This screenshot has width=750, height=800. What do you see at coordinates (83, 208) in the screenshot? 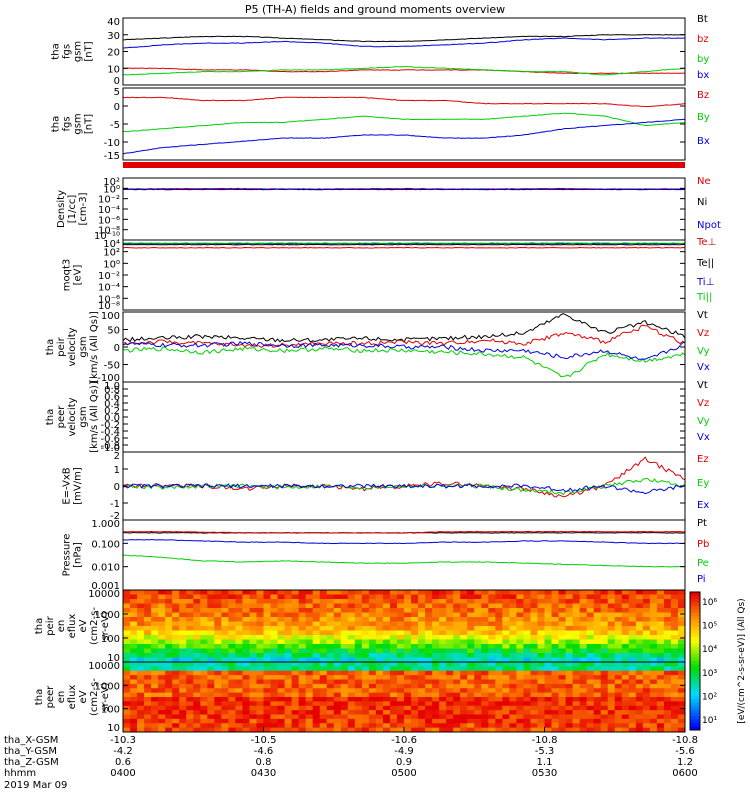
I see `y-axis-label: [cm-3]` at bounding box center [83, 208].